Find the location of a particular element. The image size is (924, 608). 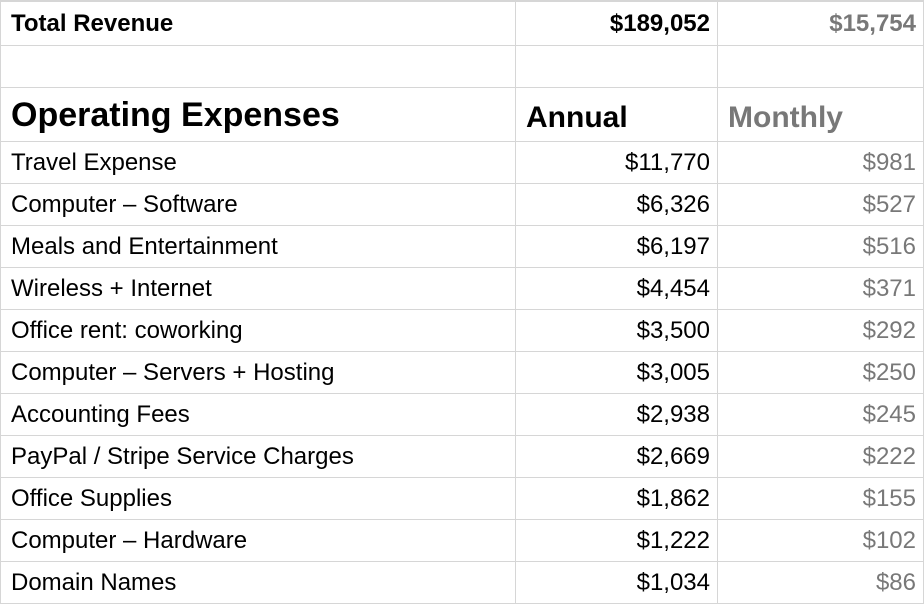

expense-monthly-cell: $155 is located at coordinates (821, 499).